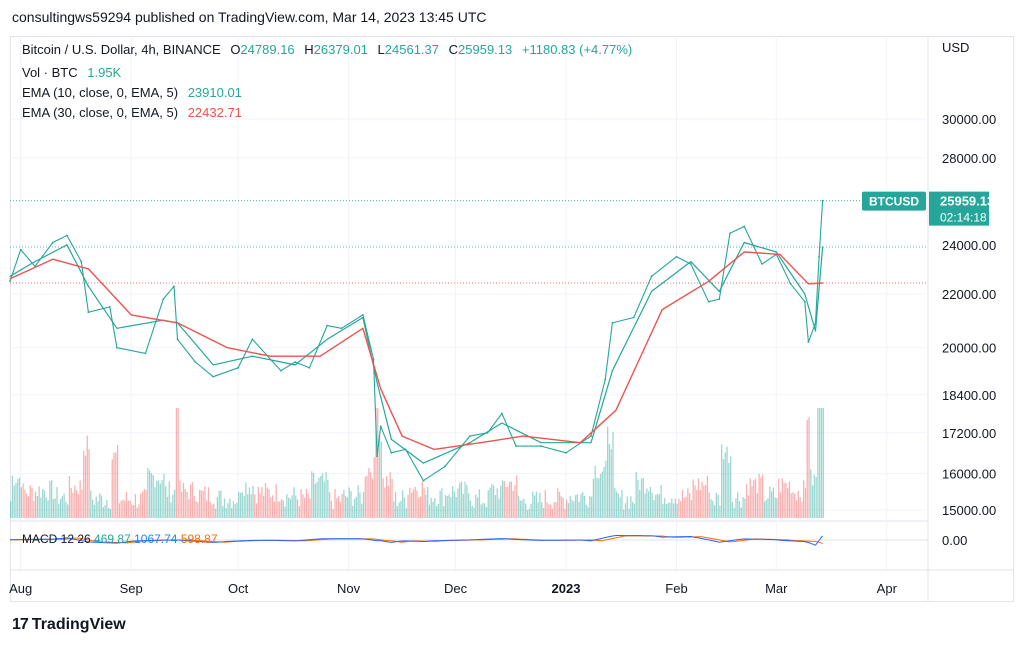 The height and width of the screenshot is (646, 1024). Describe the element at coordinates (577, 49) in the screenshot. I see `change-value: +1180.83 (+4.77%)` at that location.